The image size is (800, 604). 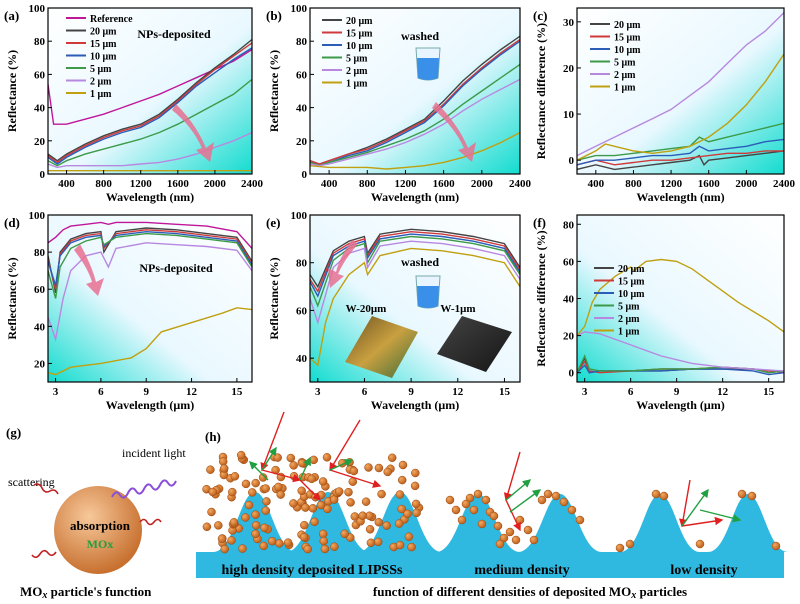 I want to click on y-tick-label-a: 20, so click(x=40, y=142).